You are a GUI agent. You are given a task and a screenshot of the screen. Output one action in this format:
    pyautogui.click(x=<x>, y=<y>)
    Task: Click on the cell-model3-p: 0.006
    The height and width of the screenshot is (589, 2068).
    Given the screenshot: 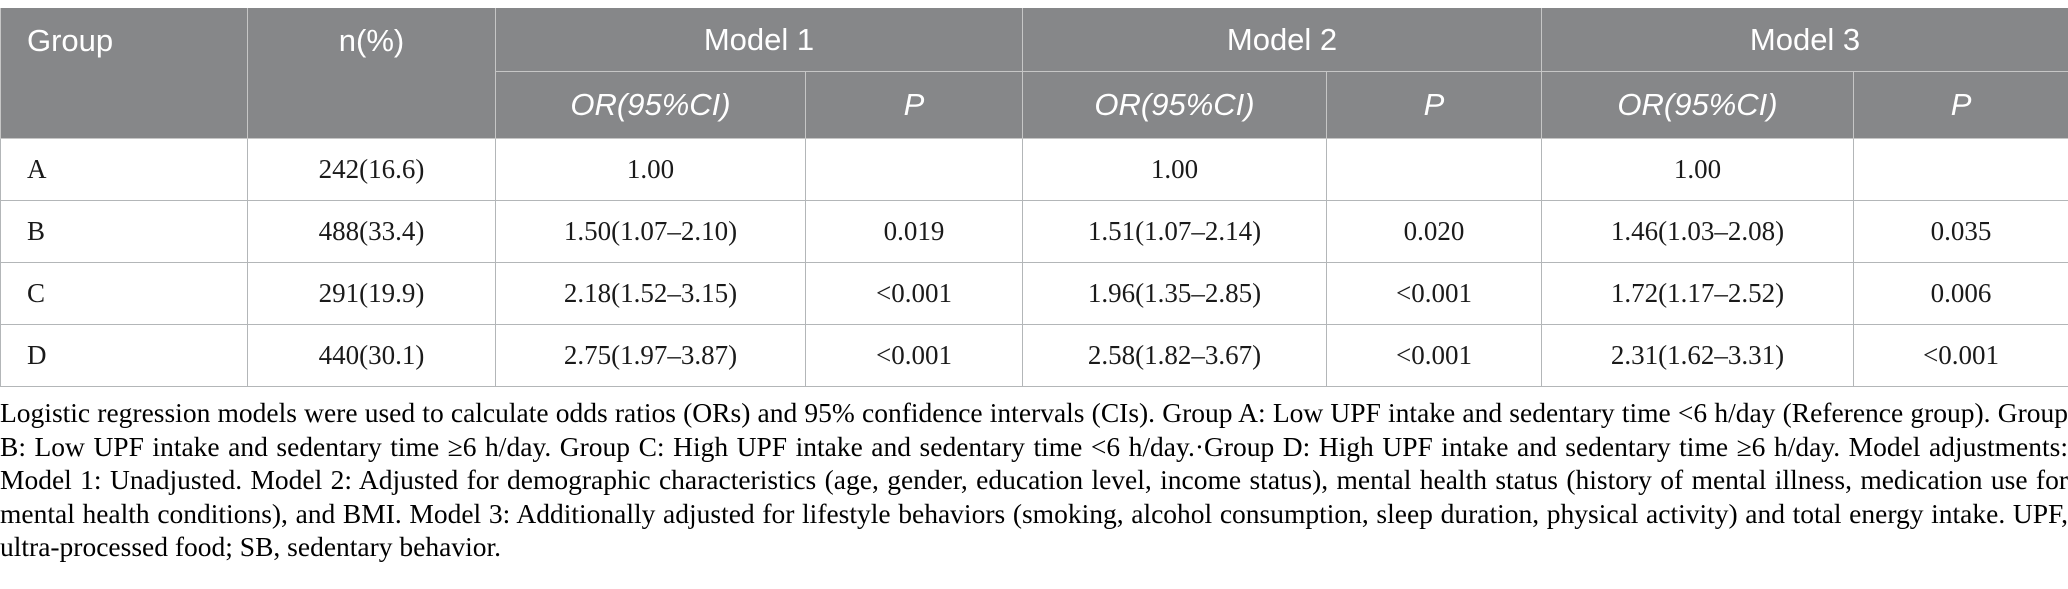 What is the action you would take?
    pyautogui.click(x=1960, y=293)
    